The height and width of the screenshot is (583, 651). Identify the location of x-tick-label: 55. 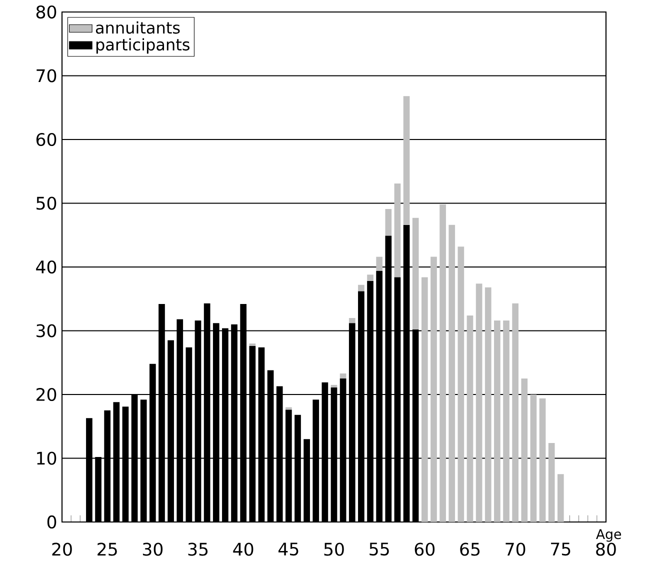
(379, 549).